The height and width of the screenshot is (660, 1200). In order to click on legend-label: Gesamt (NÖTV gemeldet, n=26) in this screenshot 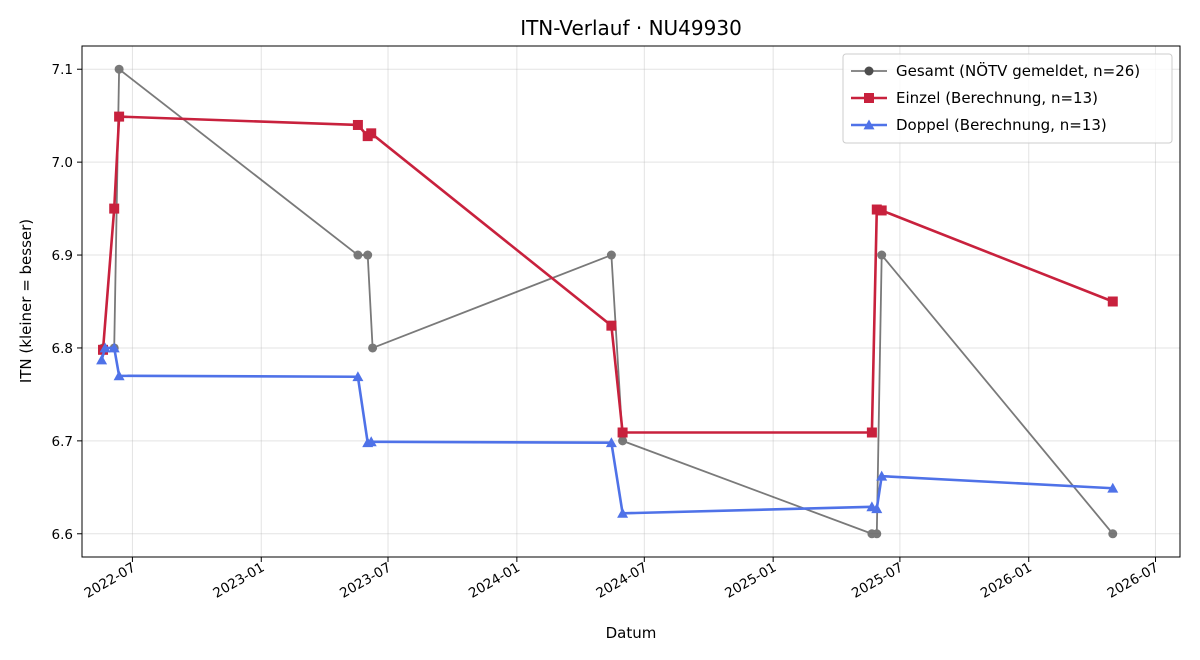, I will do `click(1018, 70)`.